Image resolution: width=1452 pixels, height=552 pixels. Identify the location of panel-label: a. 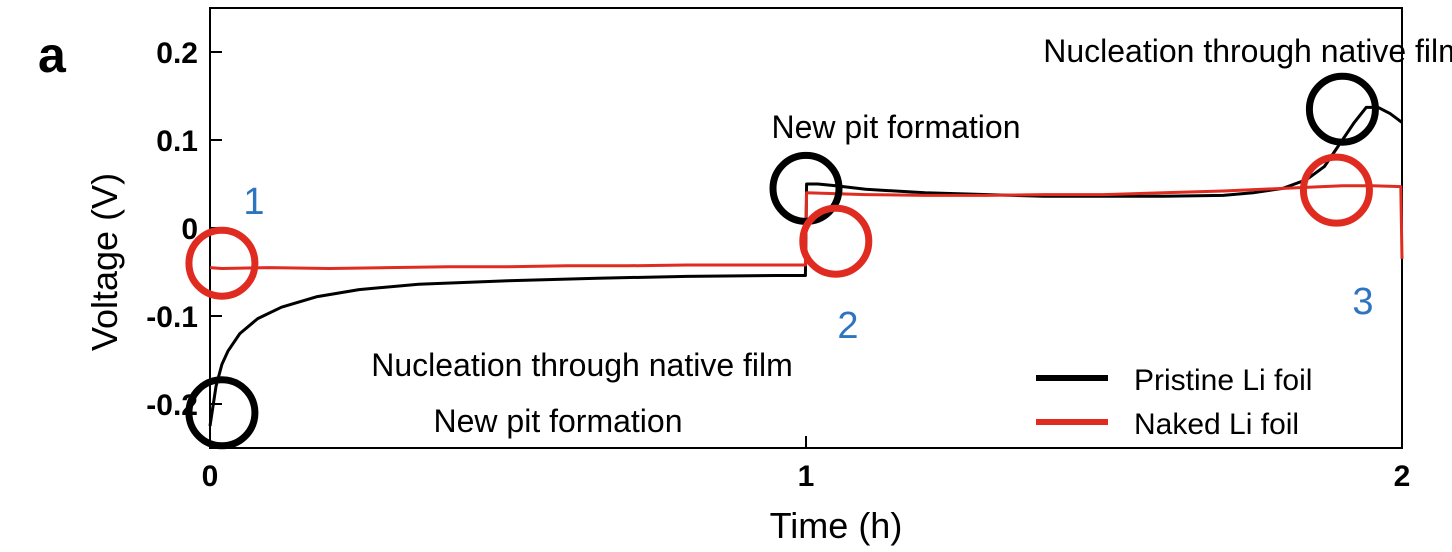
(52, 55).